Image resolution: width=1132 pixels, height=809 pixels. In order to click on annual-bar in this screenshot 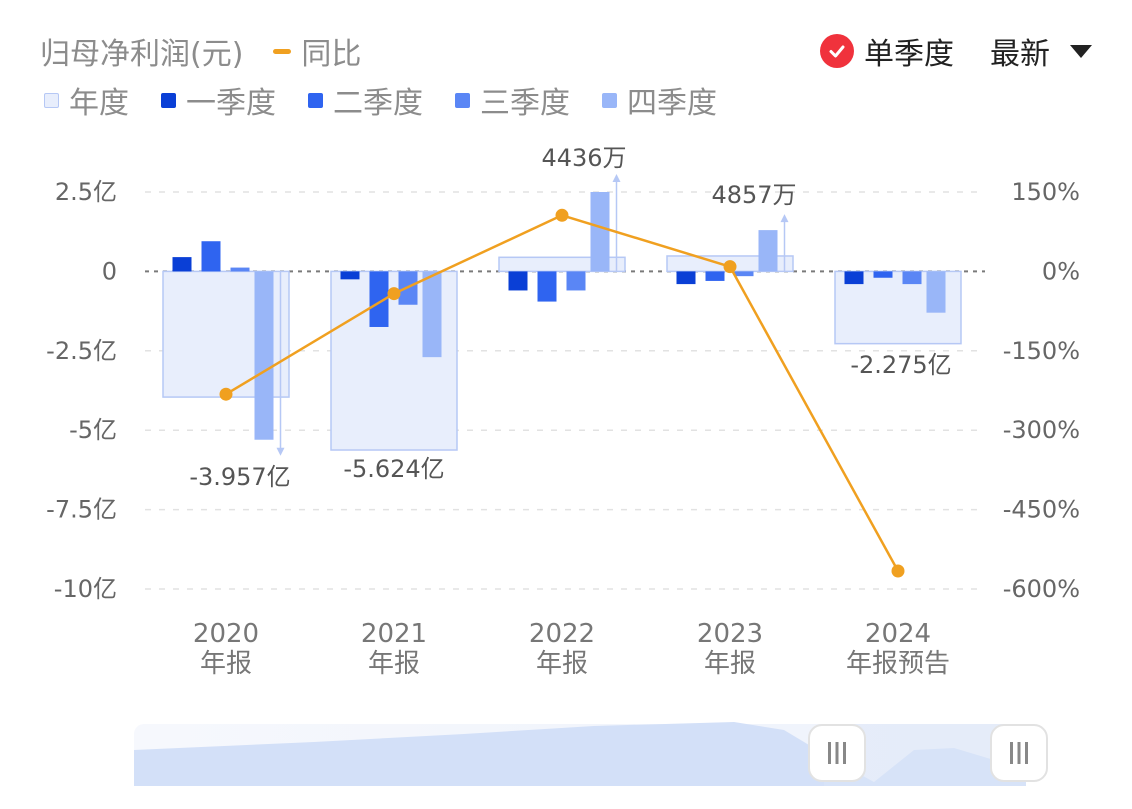, I will do `click(394, 360)`.